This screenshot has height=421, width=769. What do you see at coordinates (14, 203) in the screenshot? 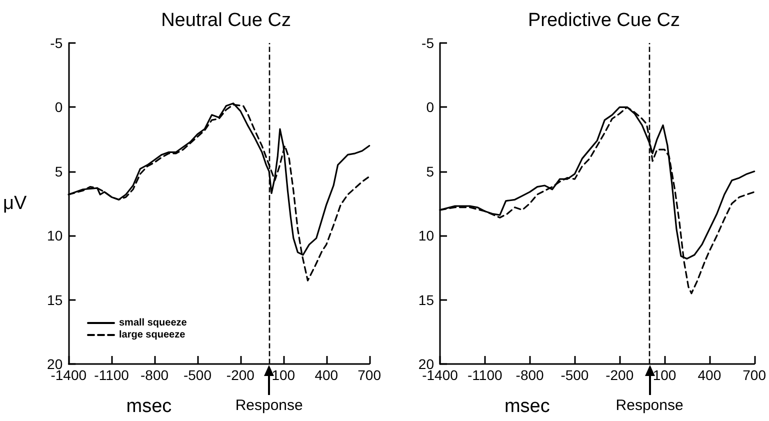
I see `y-axis-title: μV` at bounding box center [14, 203].